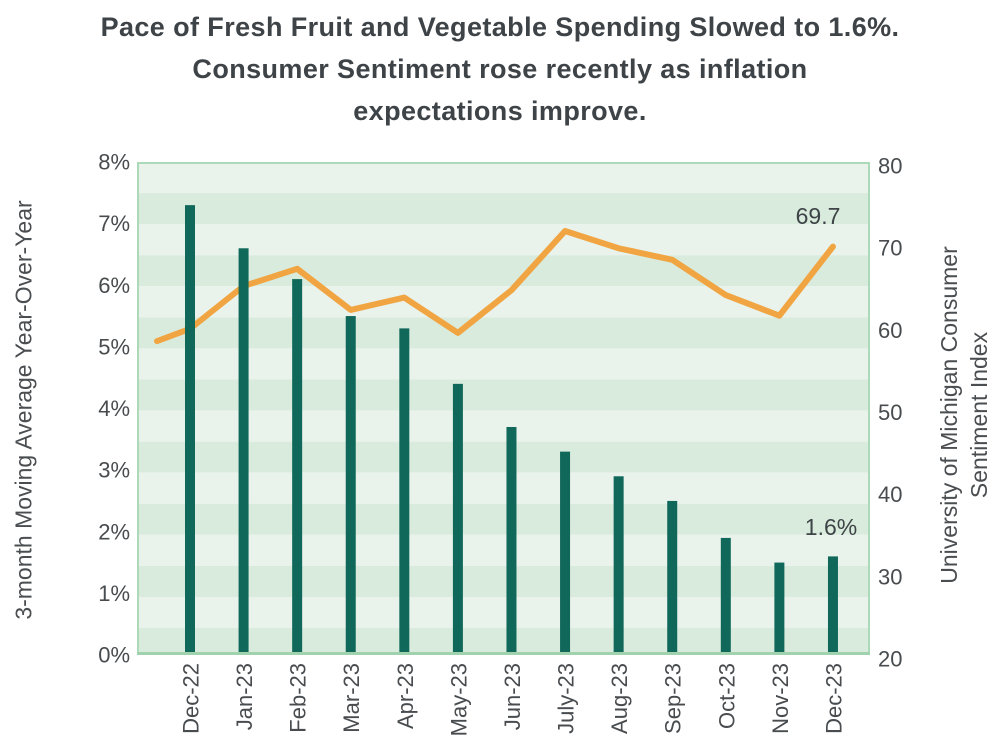 The height and width of the screenshot is (750, 1000). Describe the element at coordinates (890, 659) in the screenshot. I see `right-axis-tick: 20` at that location.